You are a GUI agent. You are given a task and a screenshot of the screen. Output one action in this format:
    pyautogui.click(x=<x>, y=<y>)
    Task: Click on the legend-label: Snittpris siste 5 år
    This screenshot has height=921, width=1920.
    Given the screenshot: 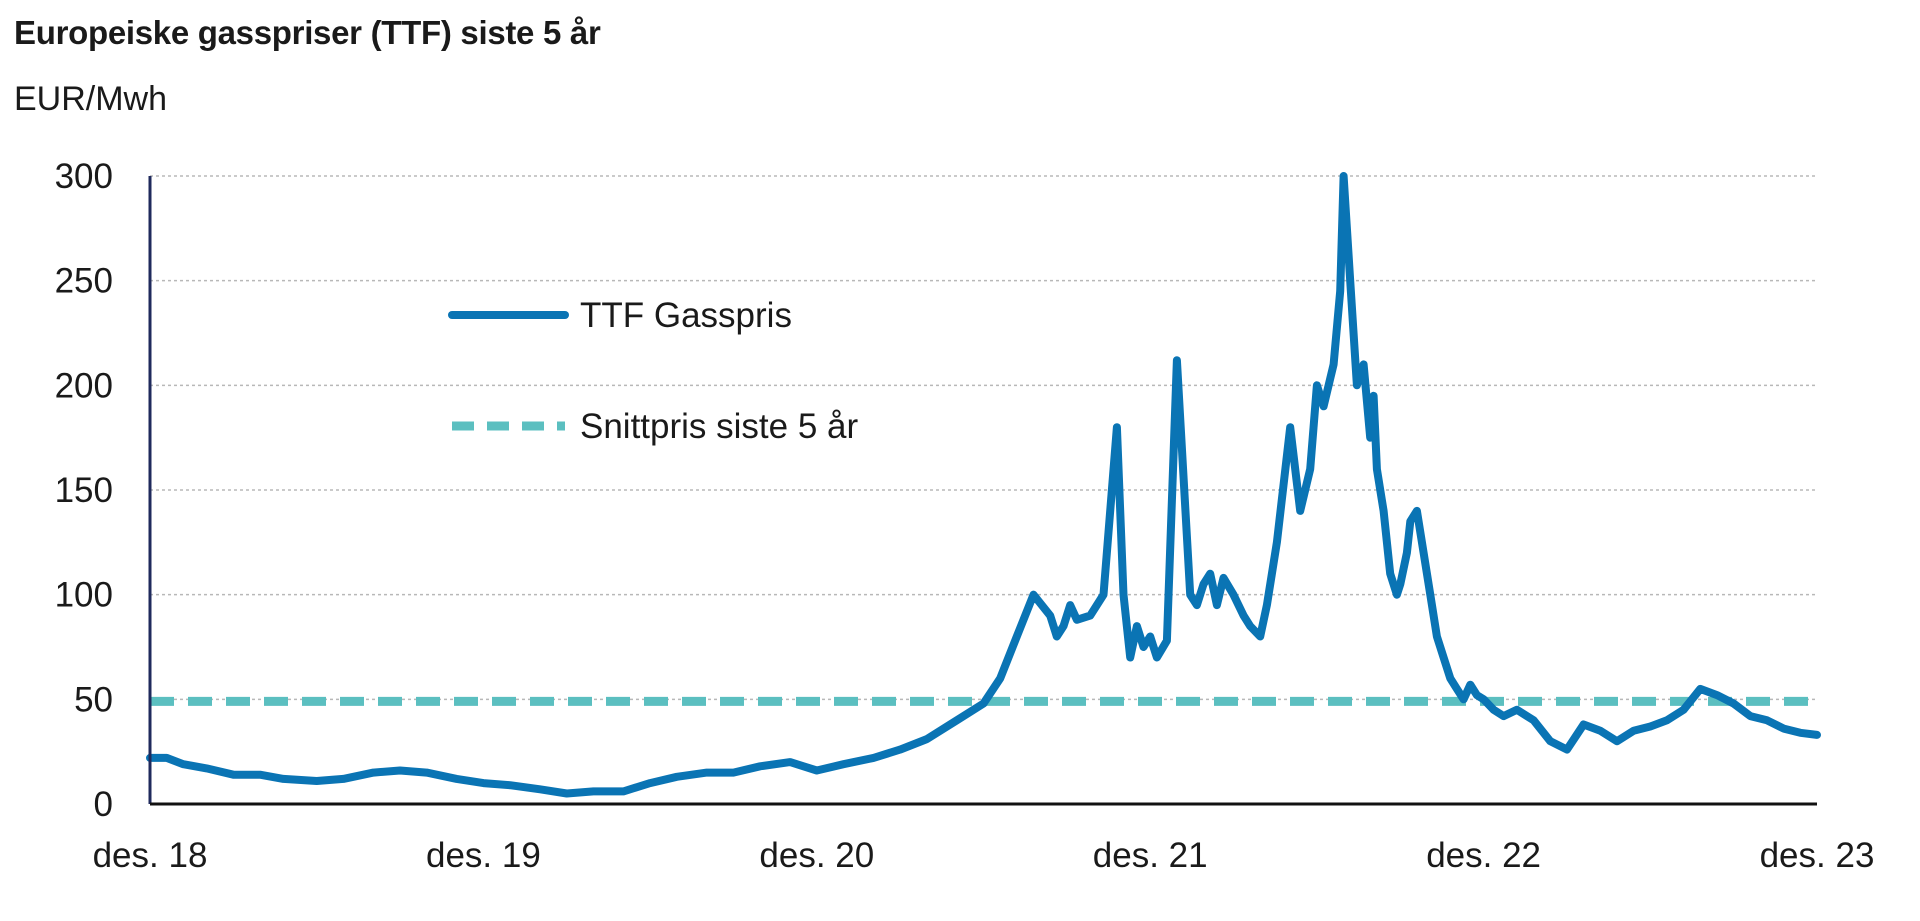 What is the action you would take?
    pyautogui.click(x=719, y=426)
    